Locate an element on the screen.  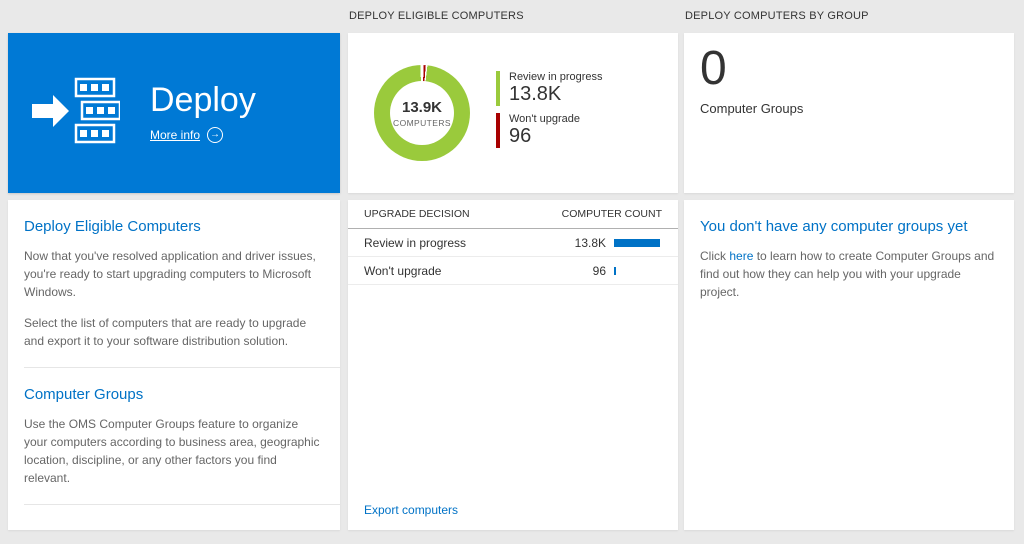
legend-value: 96 is located at coordinates (520, 136).